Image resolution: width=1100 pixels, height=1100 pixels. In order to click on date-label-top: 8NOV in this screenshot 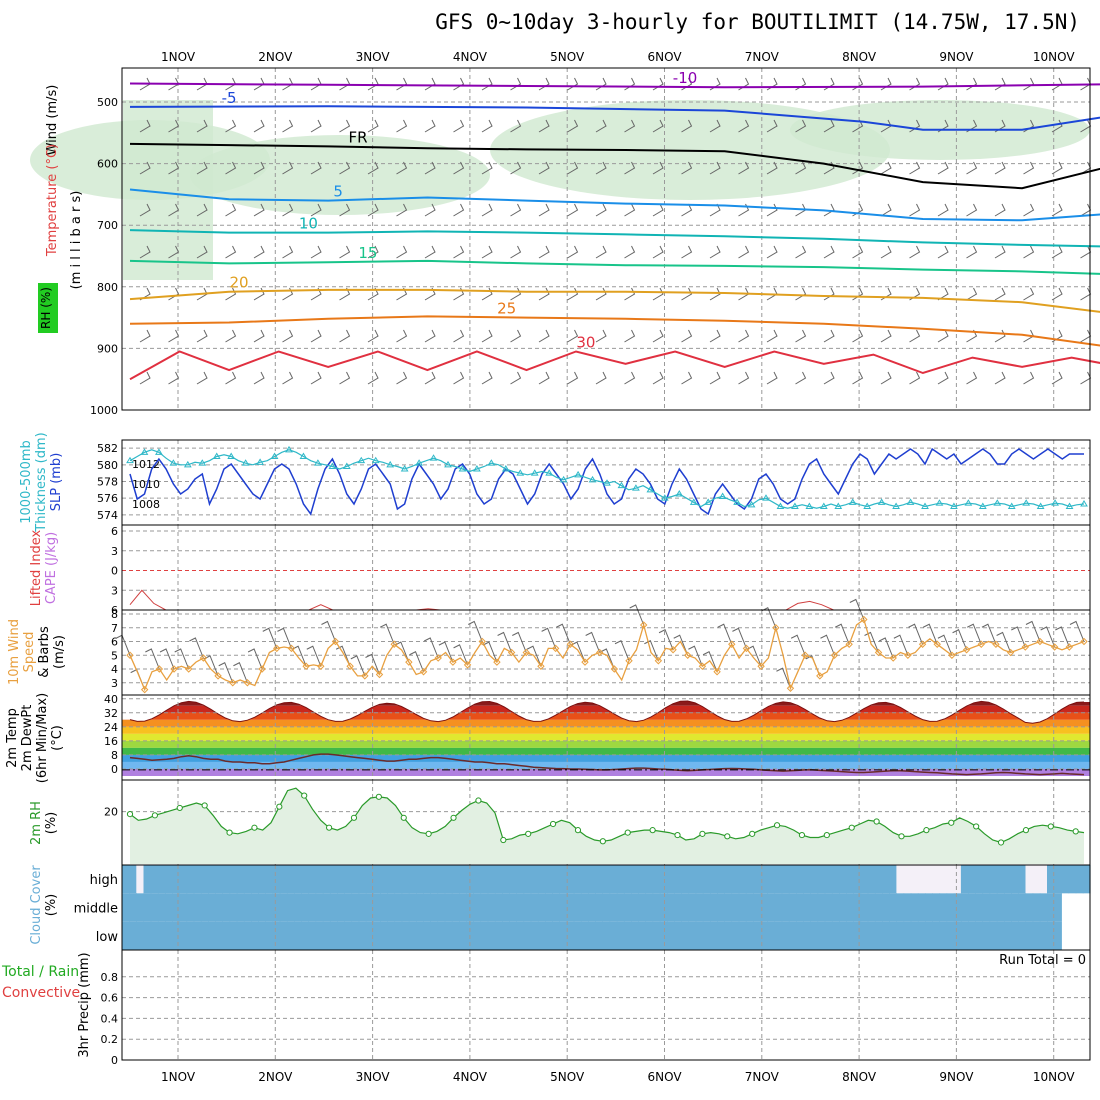, I will do `click(859, 57)`.